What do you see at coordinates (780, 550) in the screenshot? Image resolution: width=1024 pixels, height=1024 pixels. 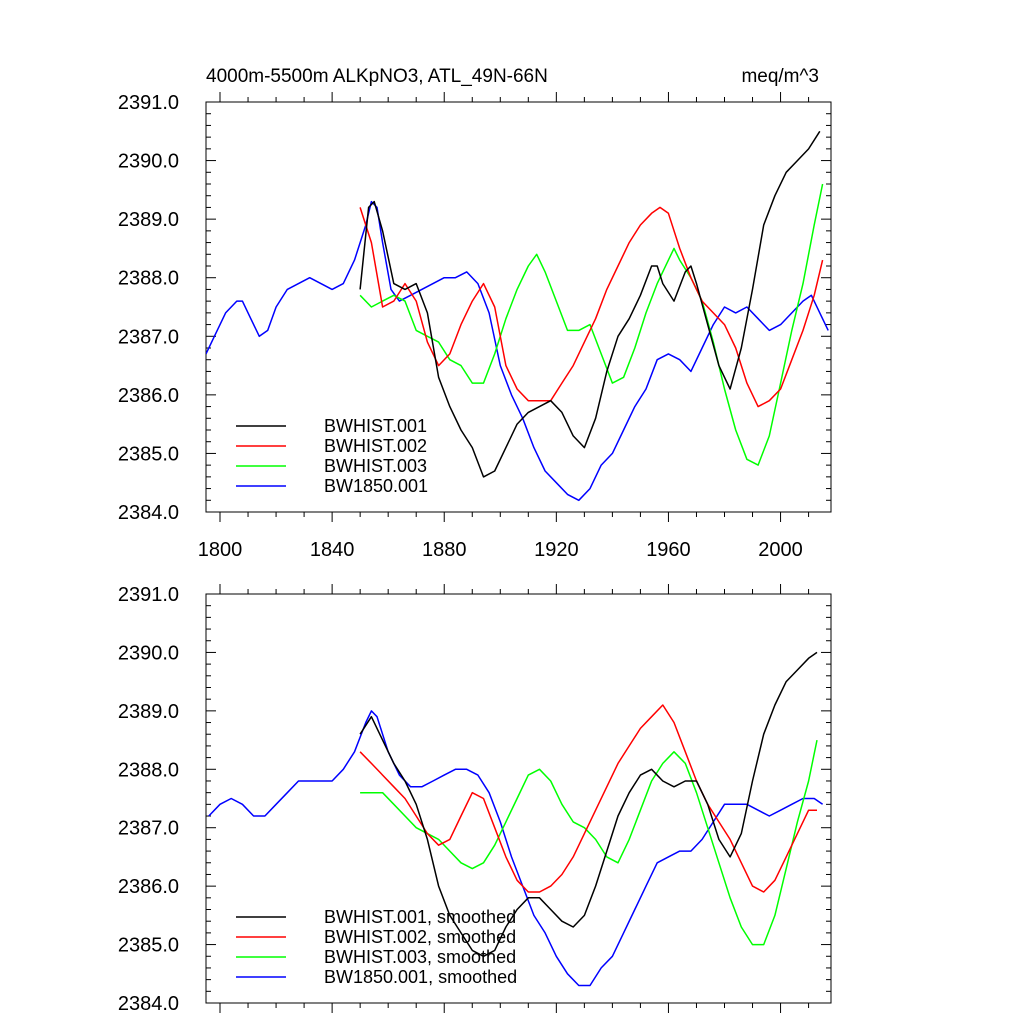 I see `x-tick-label: 2000` at bounding box center [780, 550].